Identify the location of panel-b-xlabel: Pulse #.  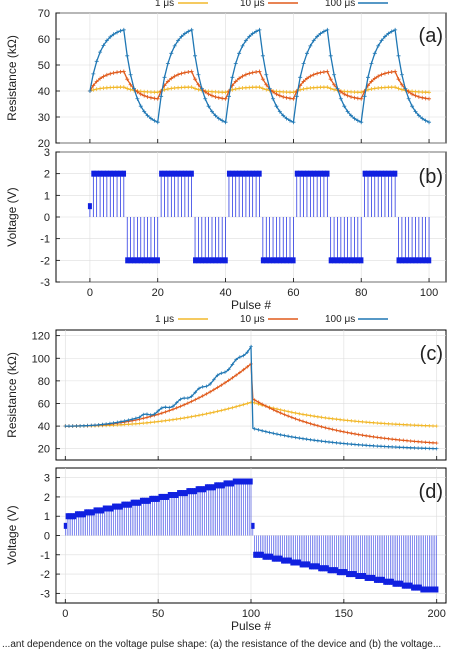
(251, 305).